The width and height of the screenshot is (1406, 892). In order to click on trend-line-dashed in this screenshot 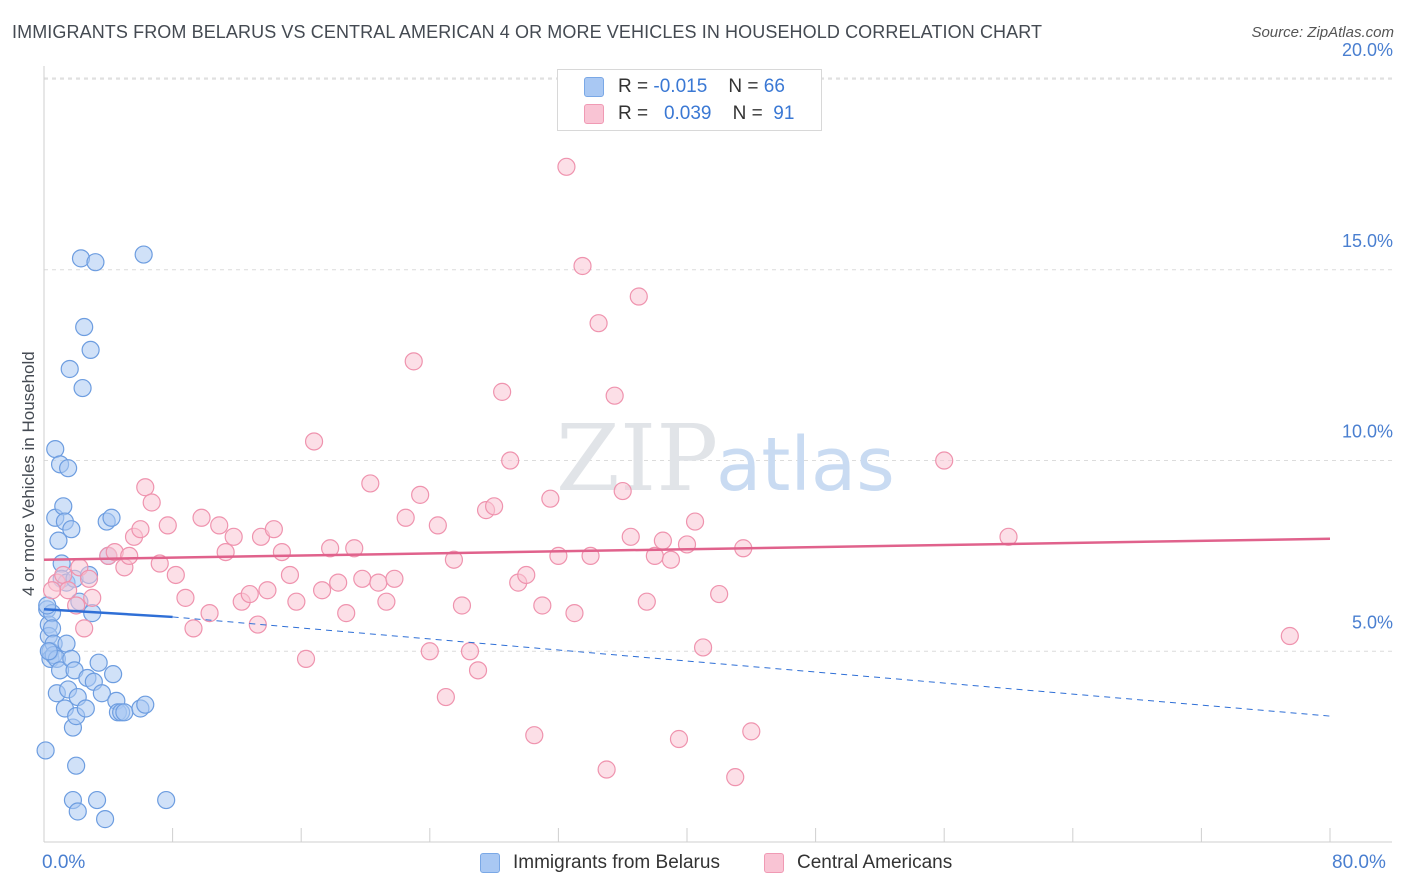, I will do `click(751, 666)`.